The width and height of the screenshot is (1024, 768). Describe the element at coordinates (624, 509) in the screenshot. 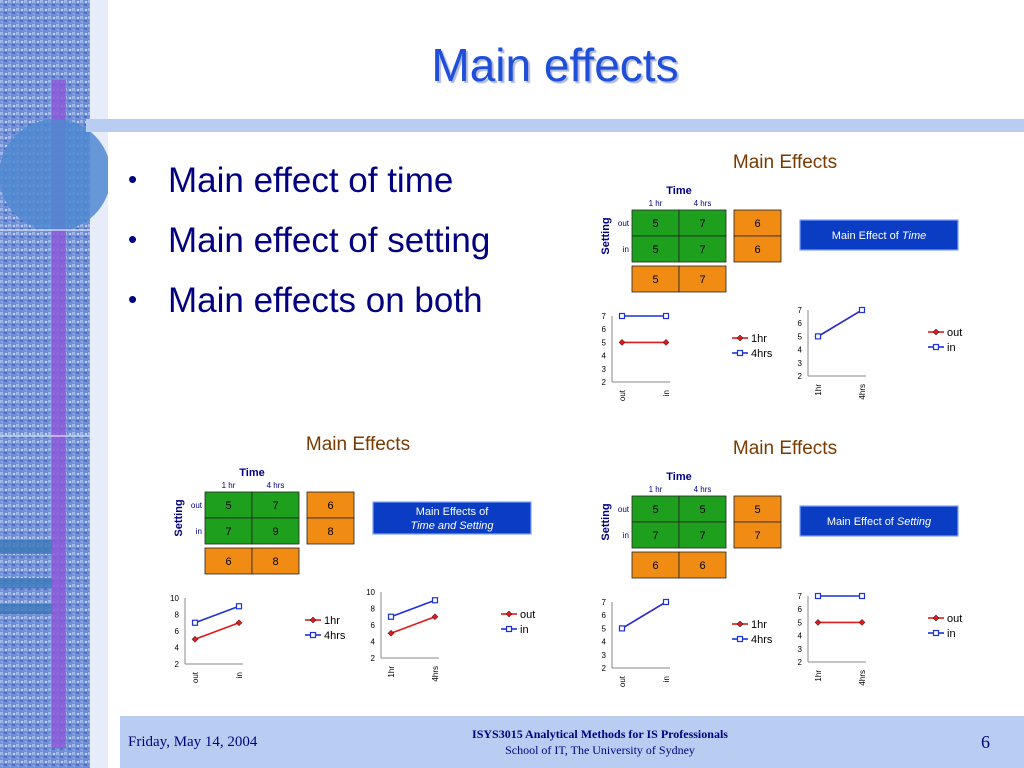

I see `row-label: out` at that location.